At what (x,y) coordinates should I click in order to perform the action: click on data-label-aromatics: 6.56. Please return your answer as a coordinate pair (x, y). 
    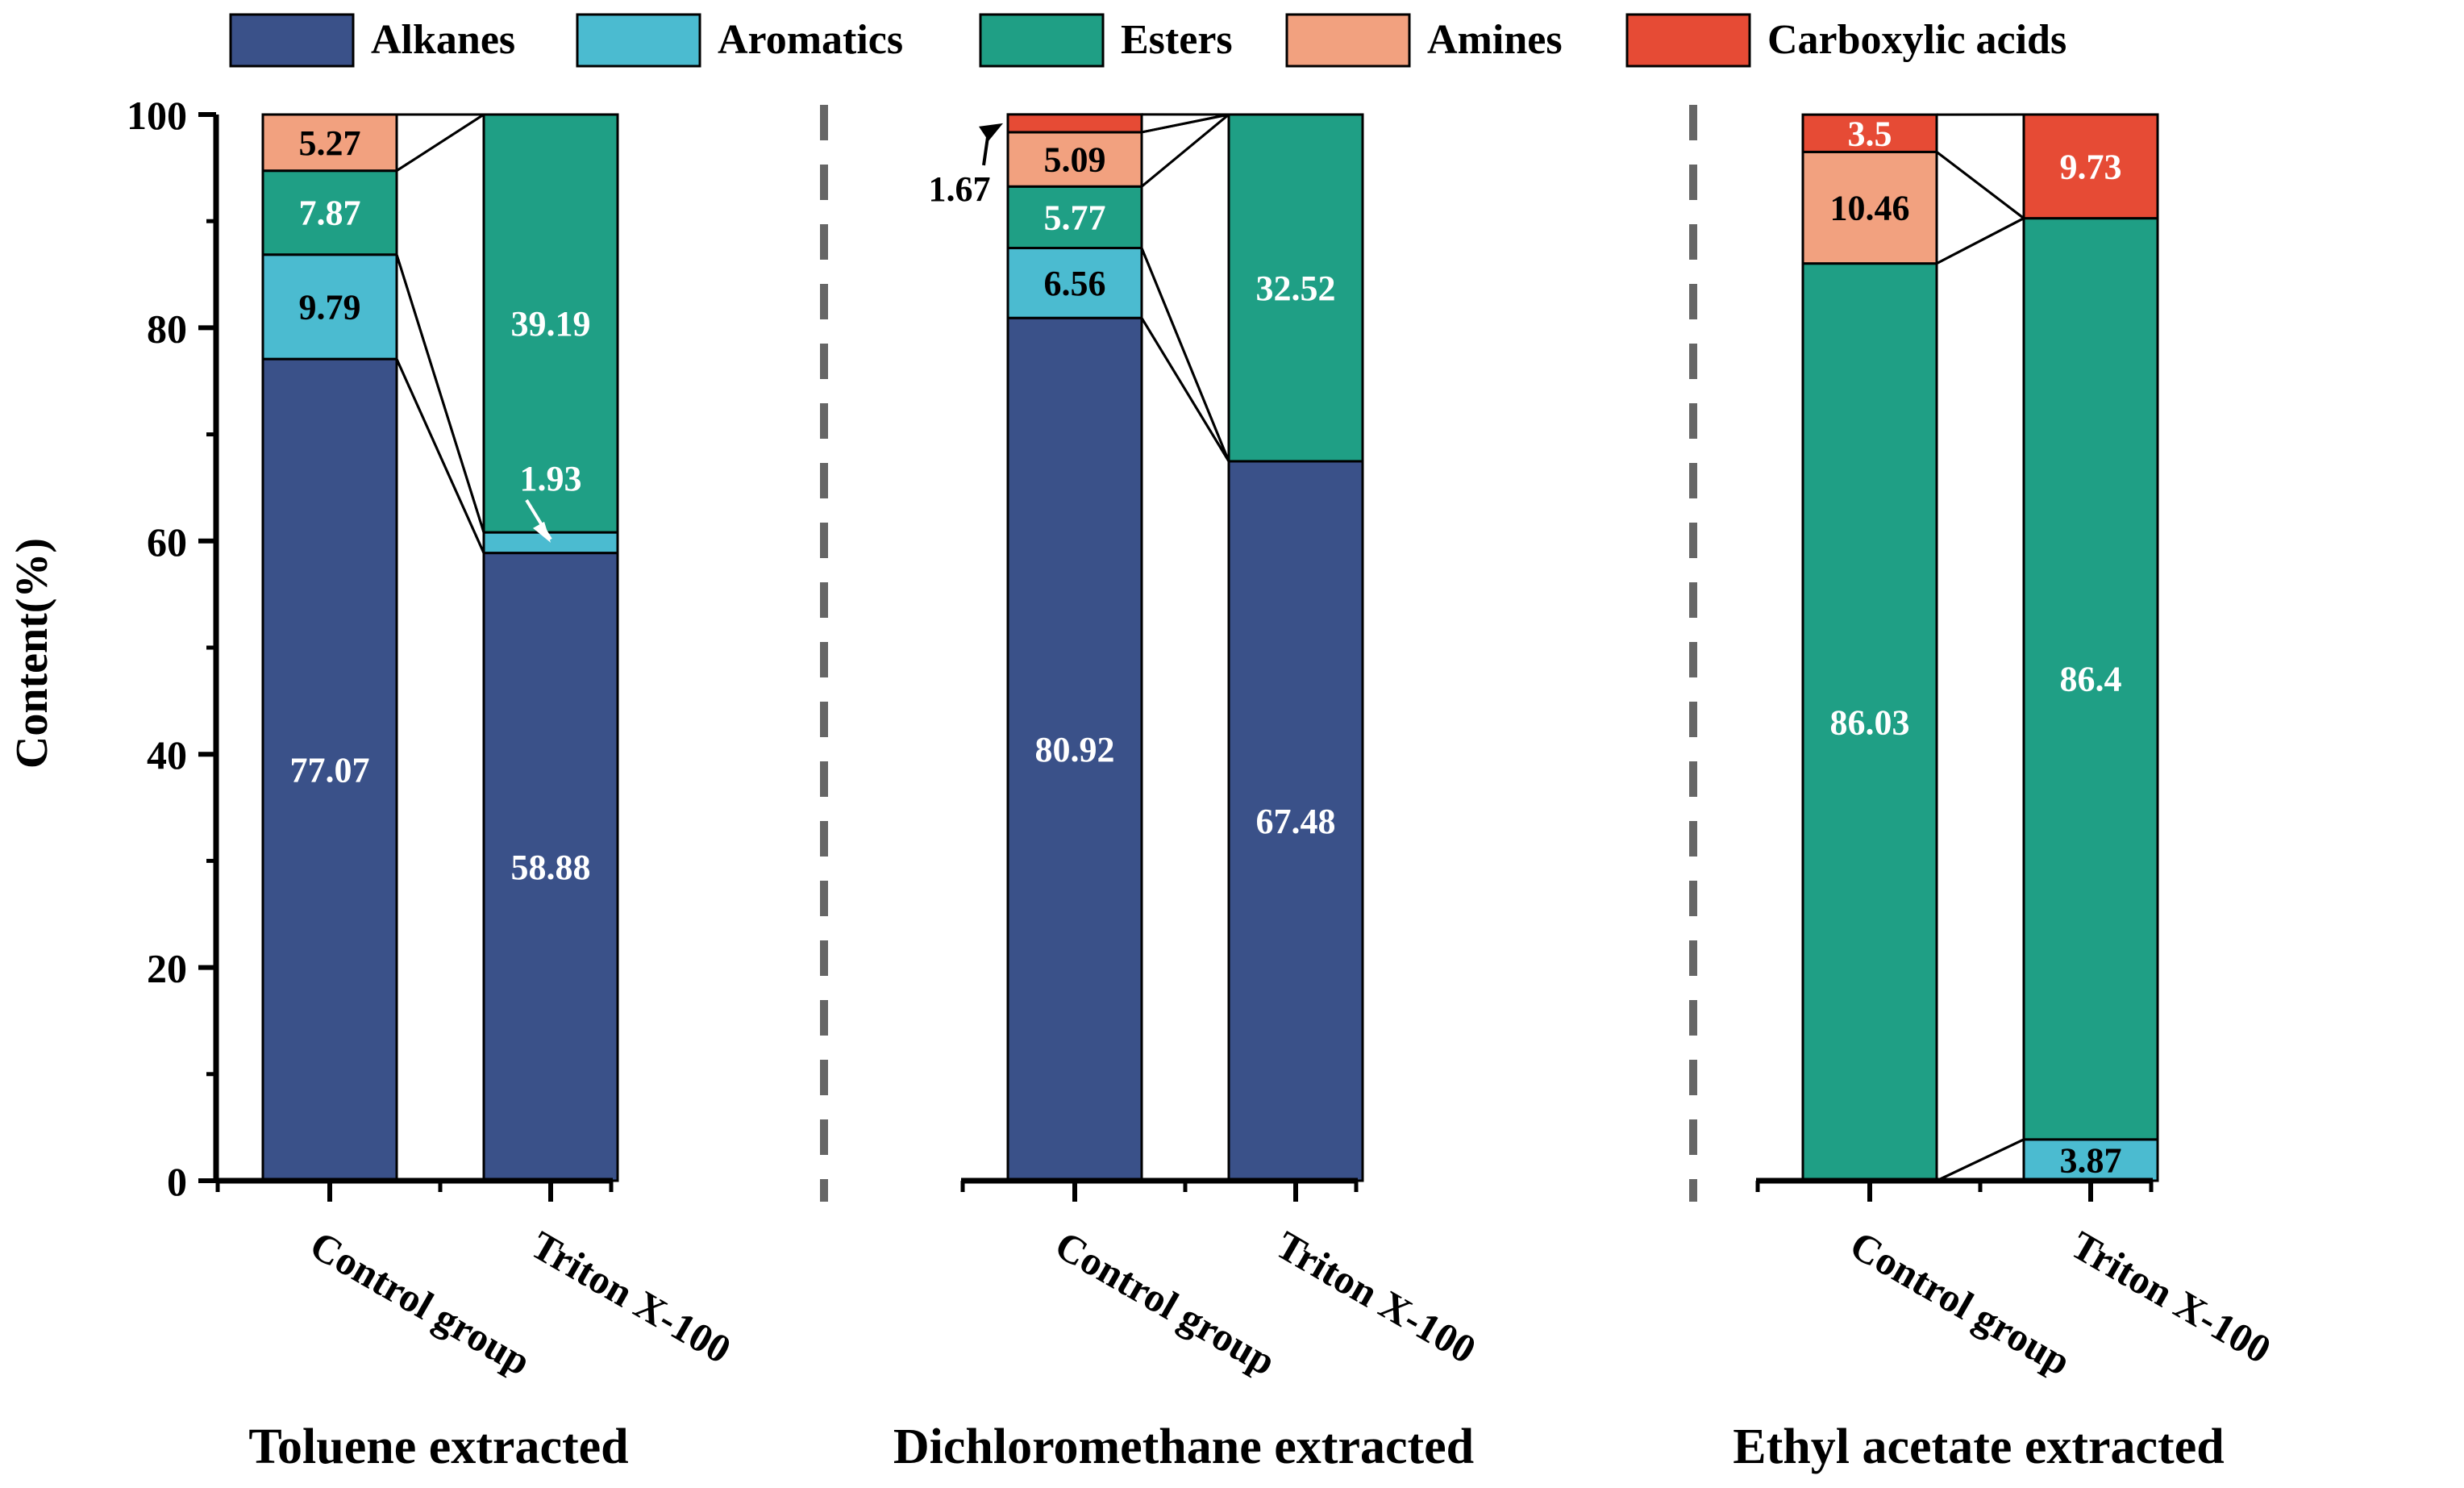
    Looking at the image, I should click on (1075, 283).